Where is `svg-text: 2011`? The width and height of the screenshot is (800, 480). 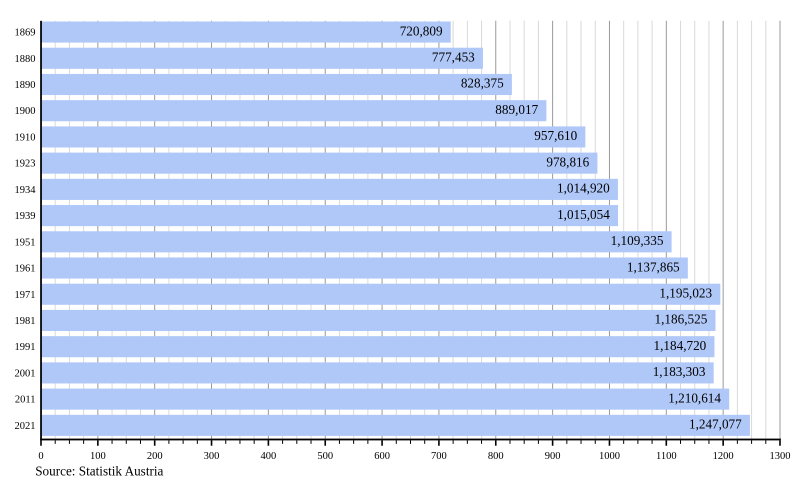 svg-text: 2011 is located at coordinates (25, 400).